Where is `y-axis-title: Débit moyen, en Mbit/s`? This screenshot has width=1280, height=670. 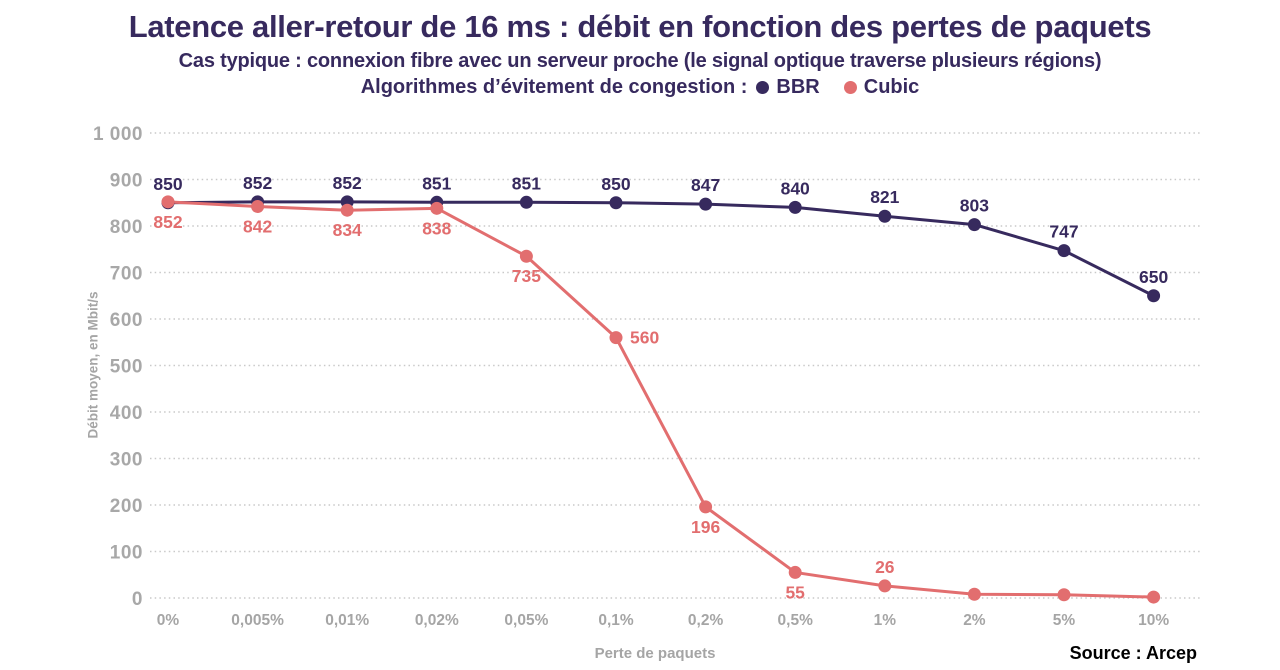
y-axis-title: Débit moyen, en Mbit/s is located at coordinates (93, 365).